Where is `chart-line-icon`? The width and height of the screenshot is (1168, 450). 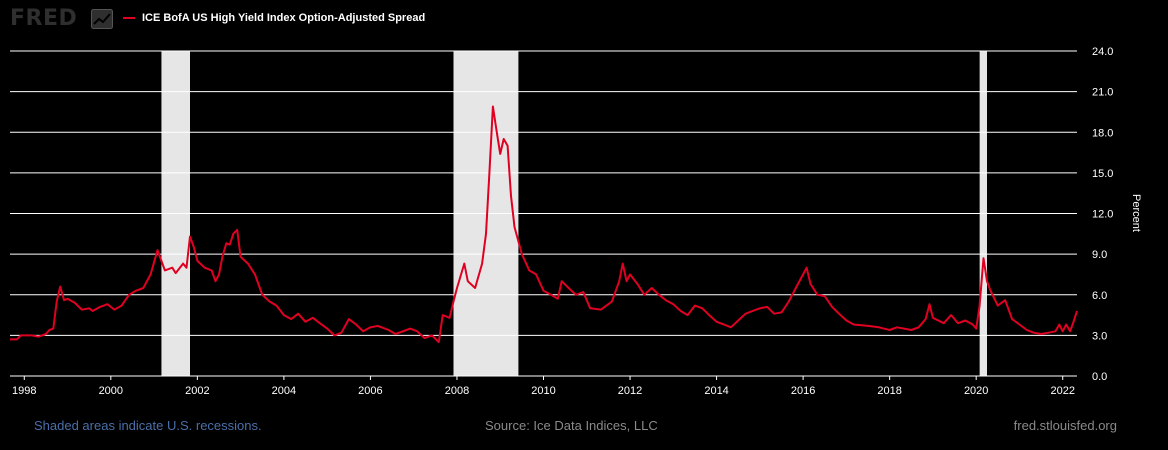 chart-line-icon is located at coordinates (102, 19).